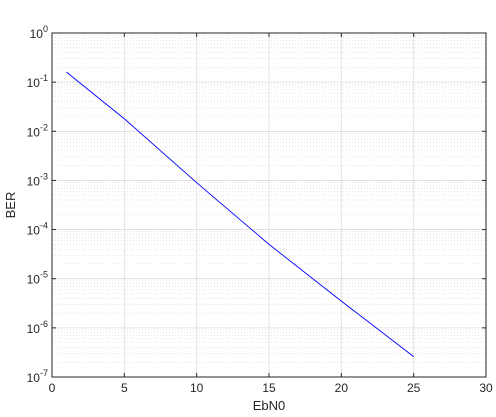  What do you see at coordinates (37, 229) in the screenshot?
I see `y-tick-label: 10⁻⁴` at bounding box center [37, 229].